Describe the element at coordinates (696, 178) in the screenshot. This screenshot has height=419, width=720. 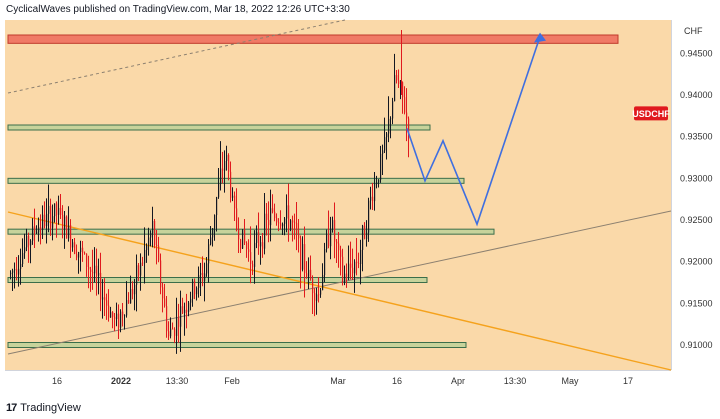
I see `price-tick-label: 0.93000` at that location.